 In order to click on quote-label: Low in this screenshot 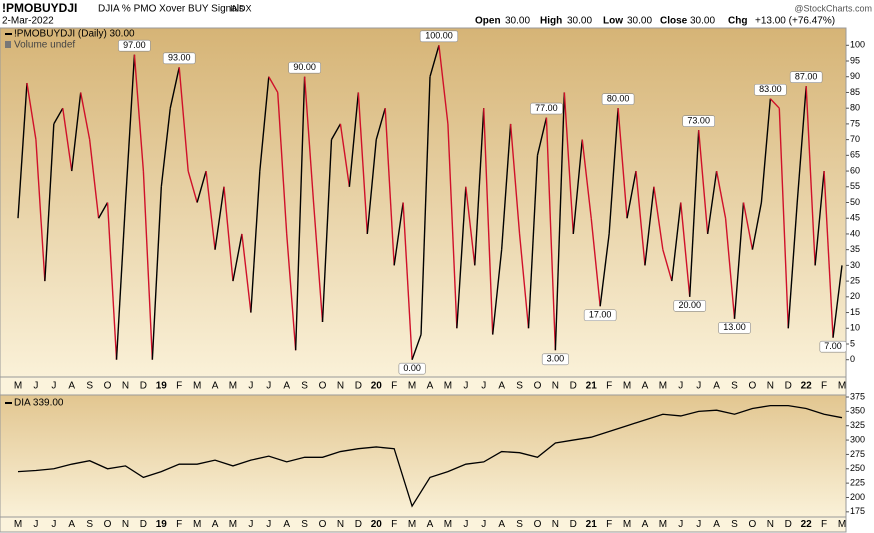, I will do `click(613, 21)`.